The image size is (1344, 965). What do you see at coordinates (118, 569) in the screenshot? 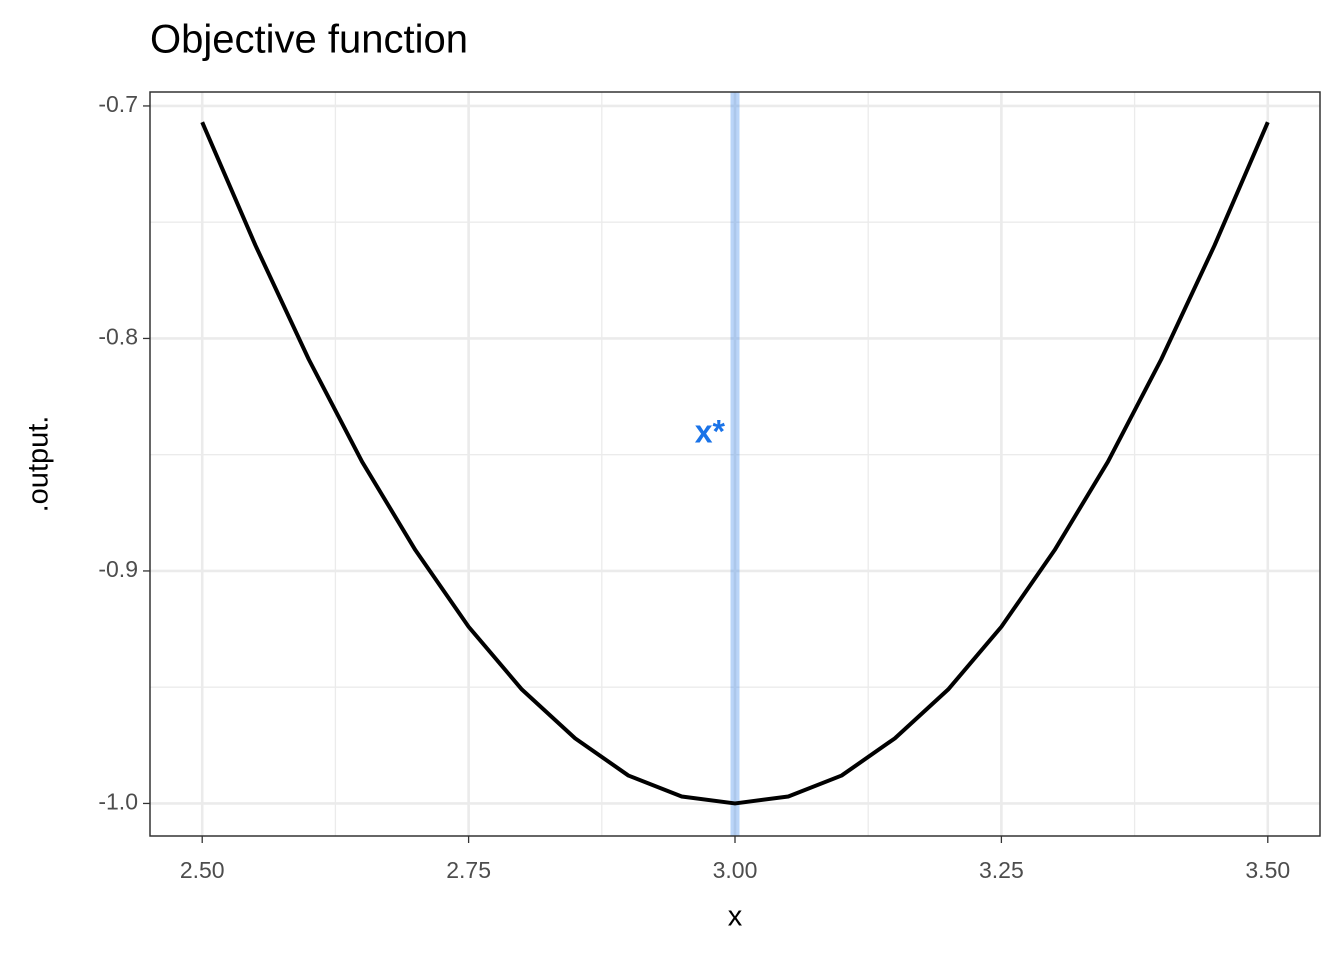
I see `y-tick-label: -0.9` at bounding box center [118, 569].